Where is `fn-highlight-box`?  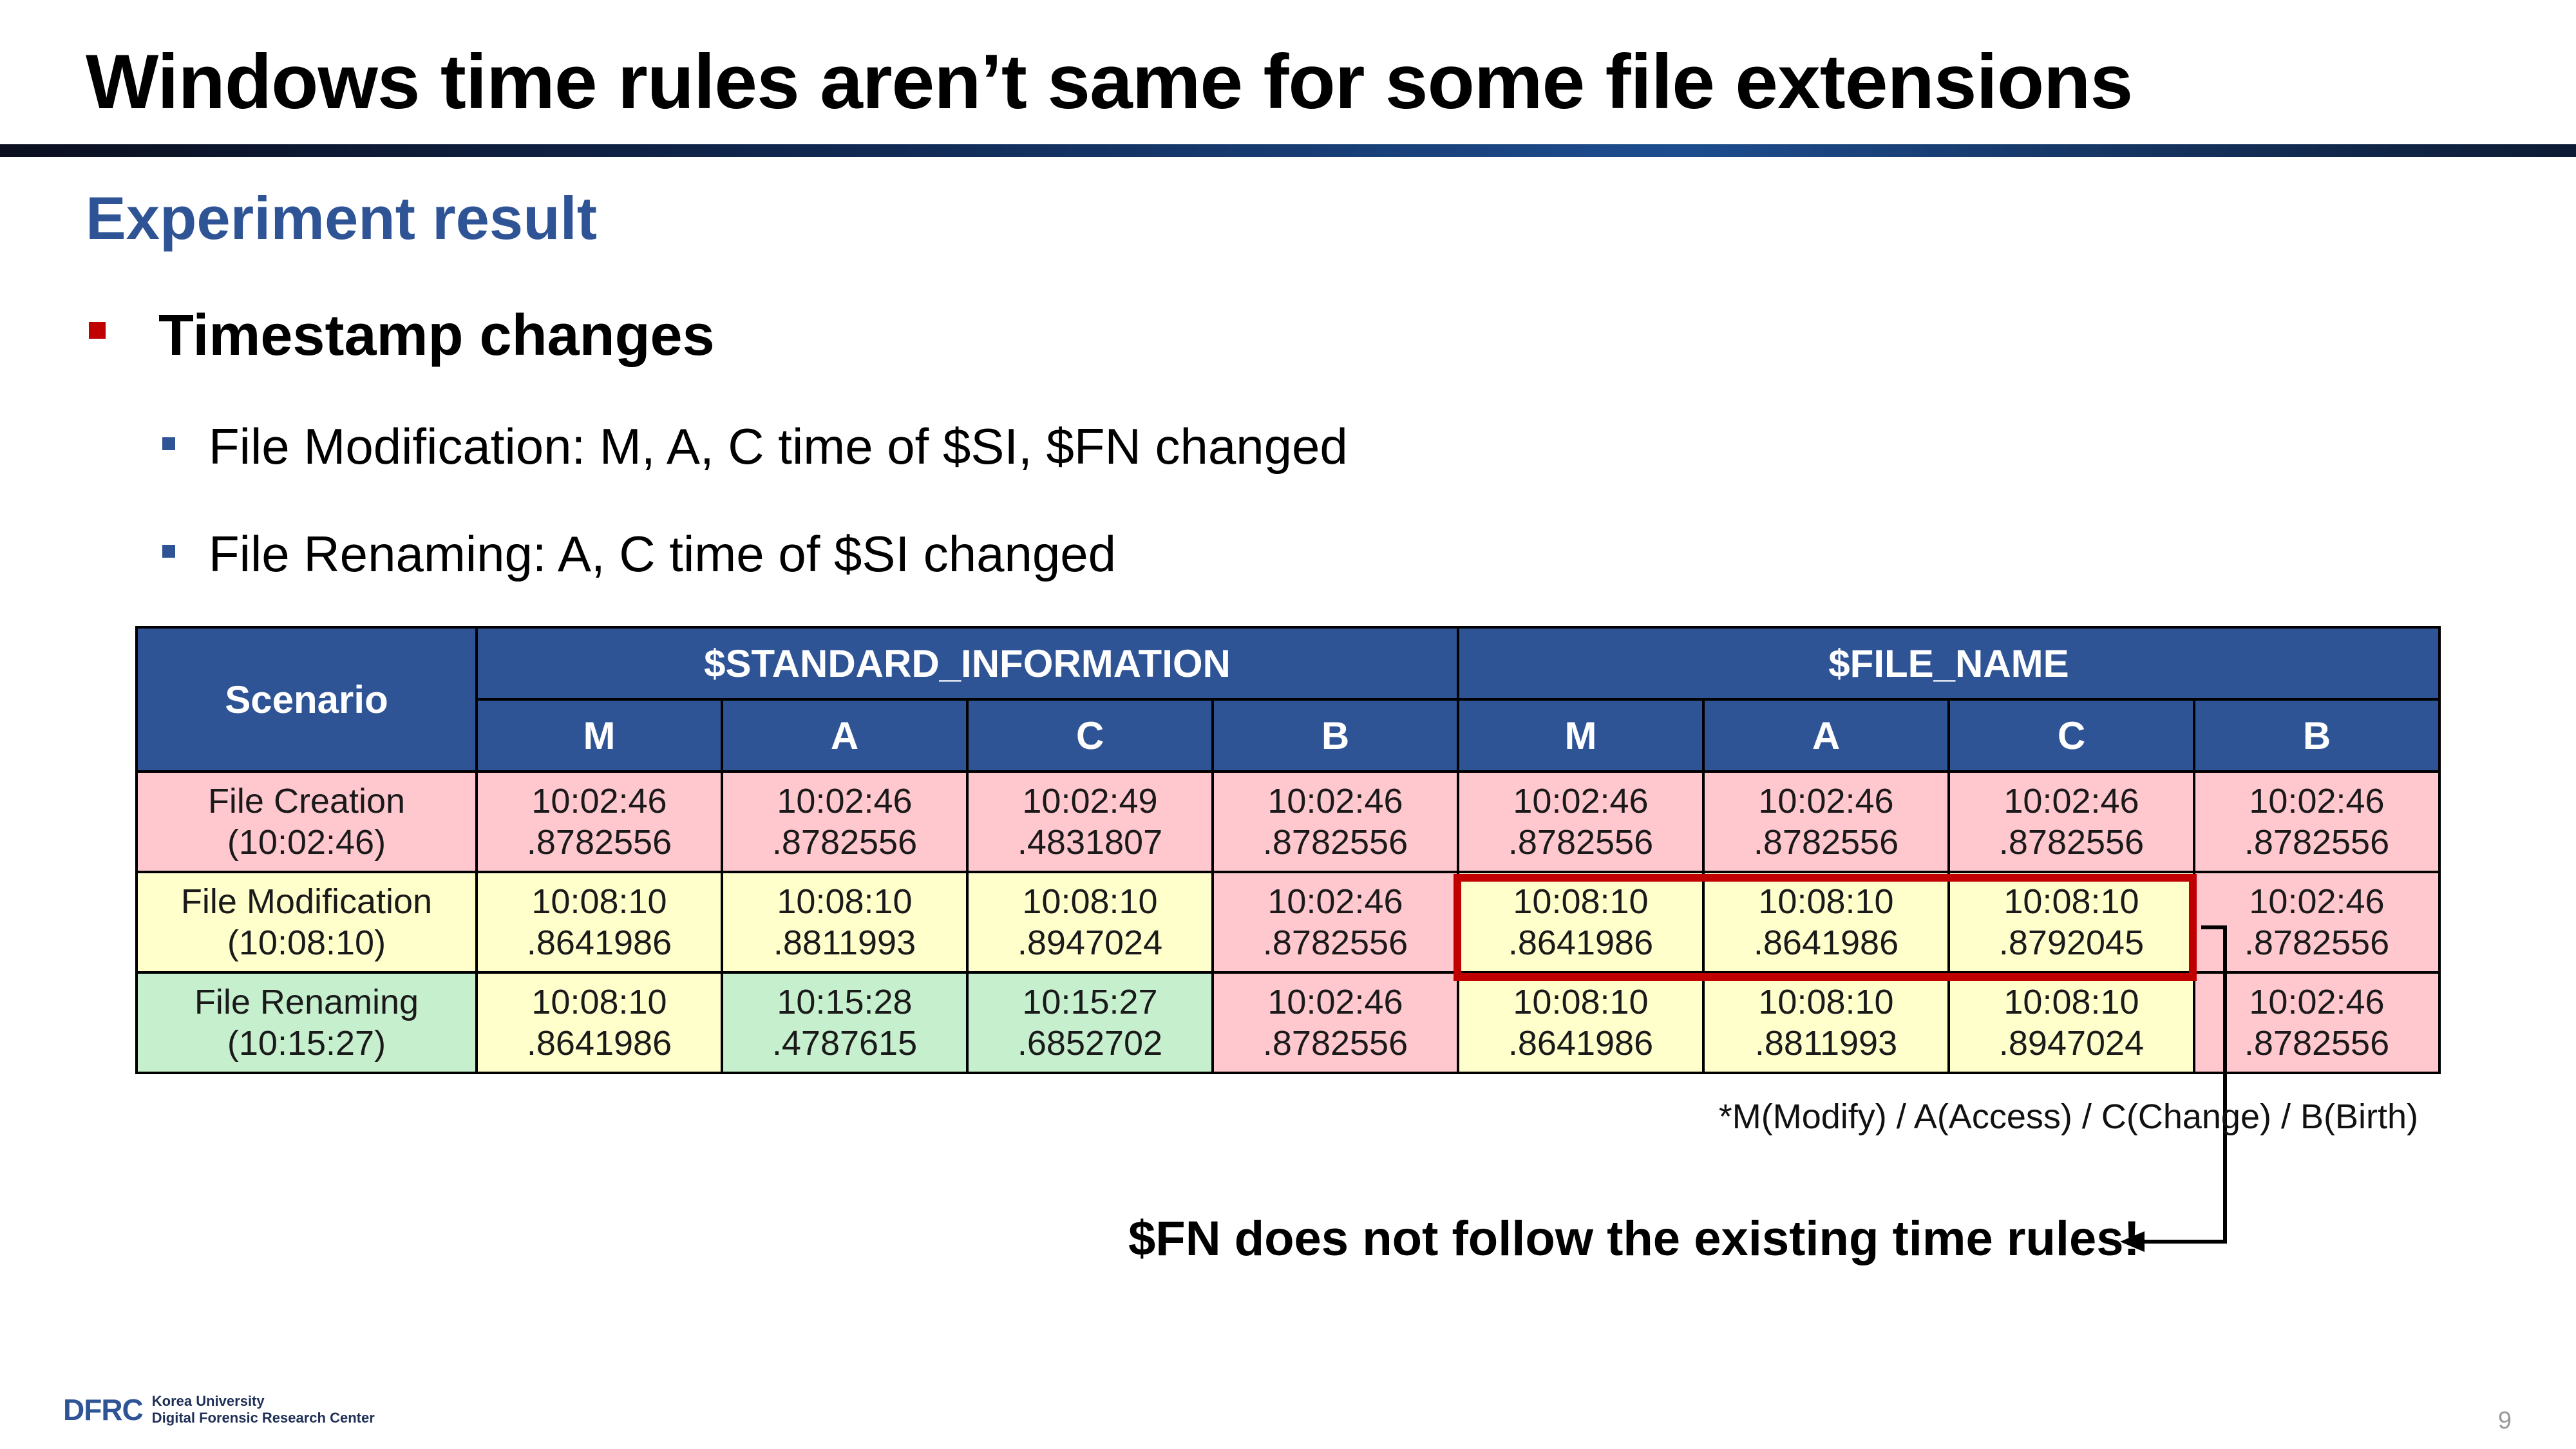
fn-highlight-box is located at coordinates (1826, 927).